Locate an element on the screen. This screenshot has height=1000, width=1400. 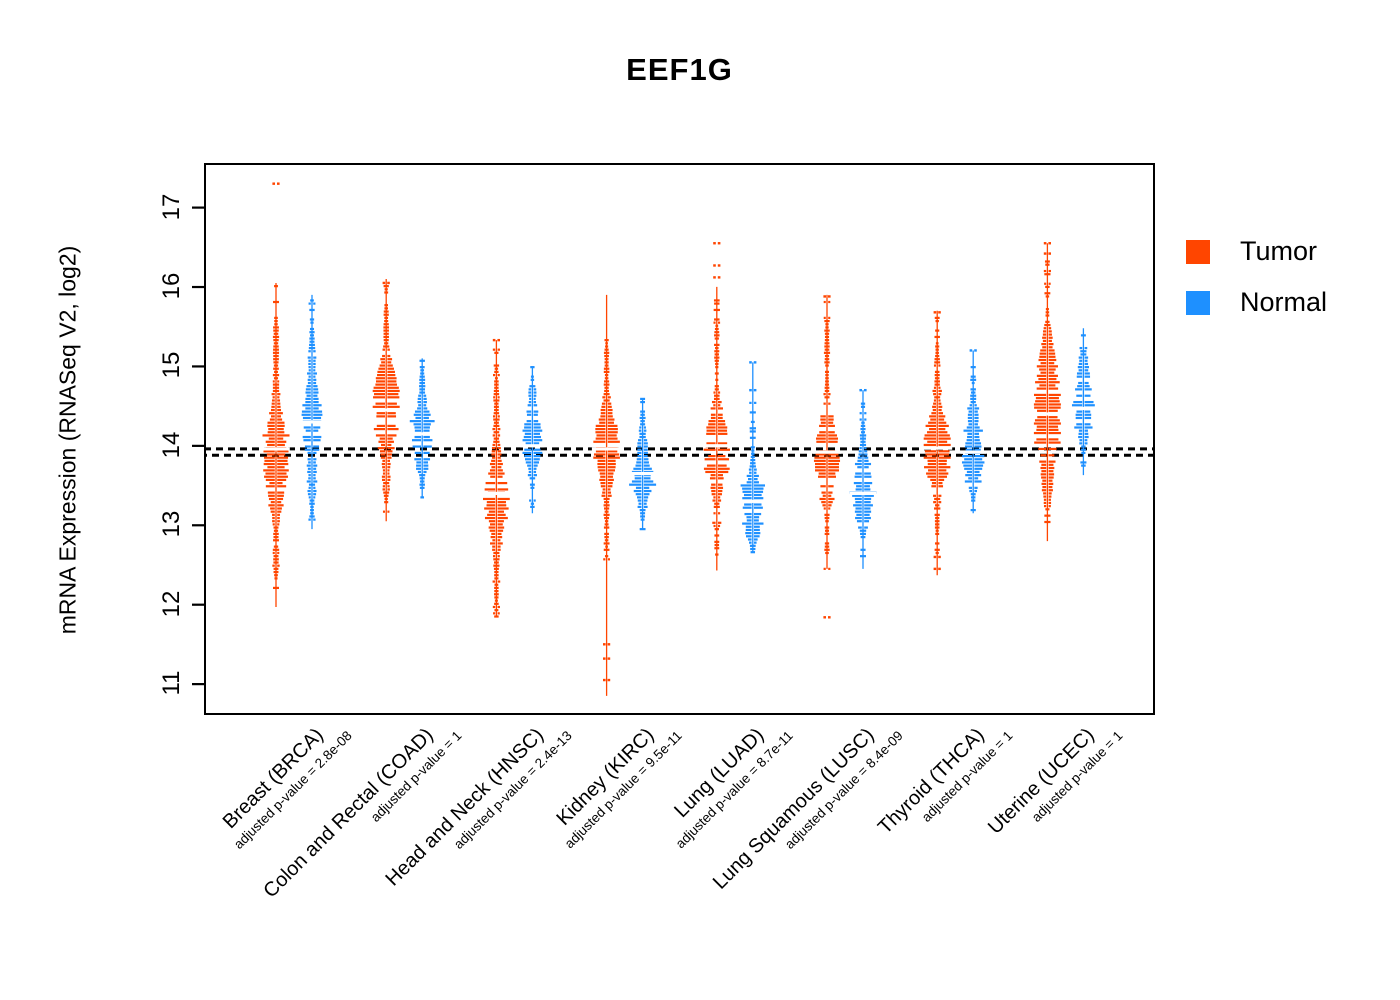
violin-ucec-normal is located at coordinates (1083, 402).